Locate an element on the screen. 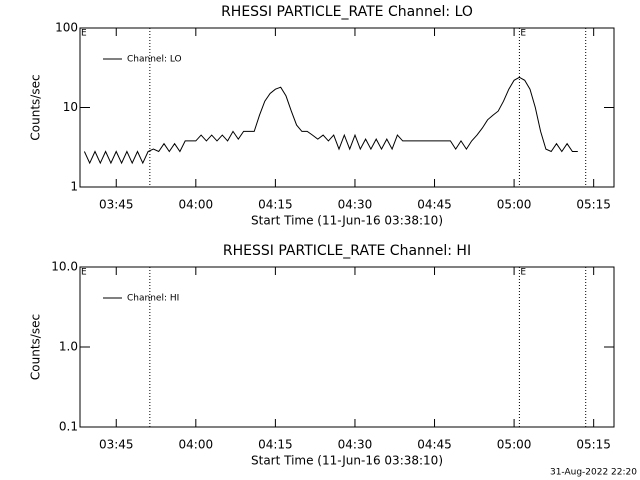 The image size is (640, 480). footer: 31-Aug-2022 22:20 is located at coordinates (593, 473).